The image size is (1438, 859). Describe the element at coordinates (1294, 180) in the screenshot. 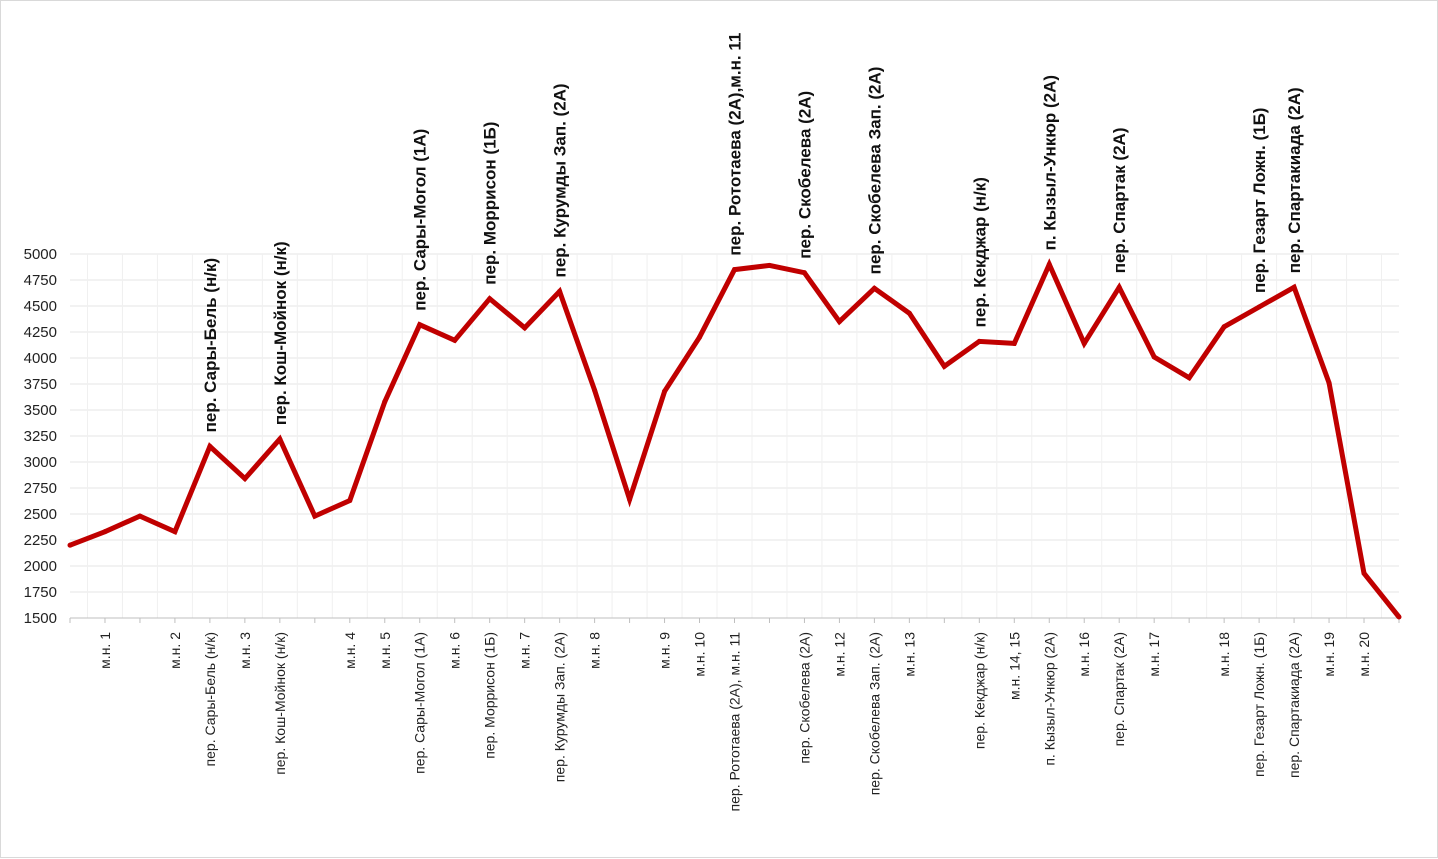

I see `peak-annotation: пер. Спартакиада (2А)` at that location.